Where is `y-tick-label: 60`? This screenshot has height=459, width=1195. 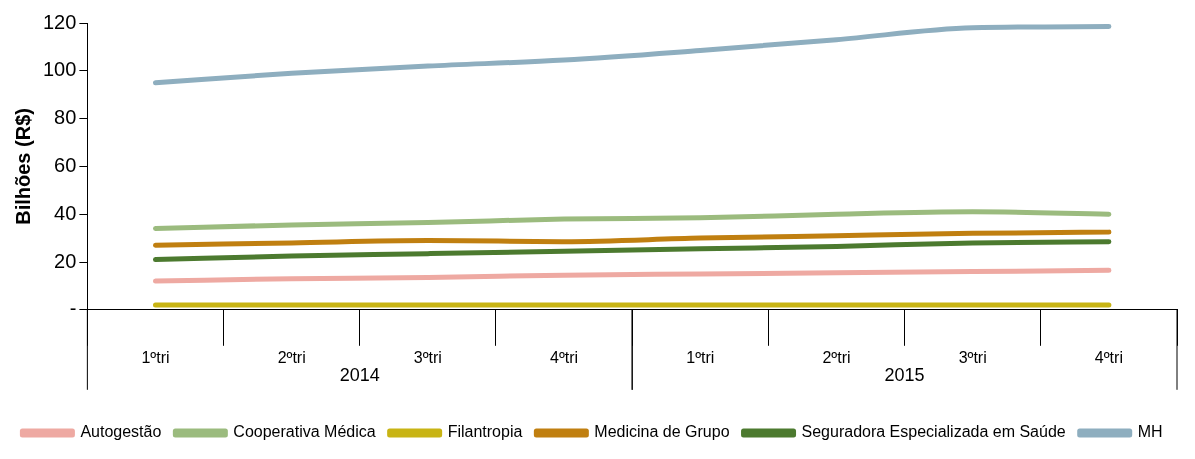
y-tick-label: 60 is located at coordinates (65, 164).